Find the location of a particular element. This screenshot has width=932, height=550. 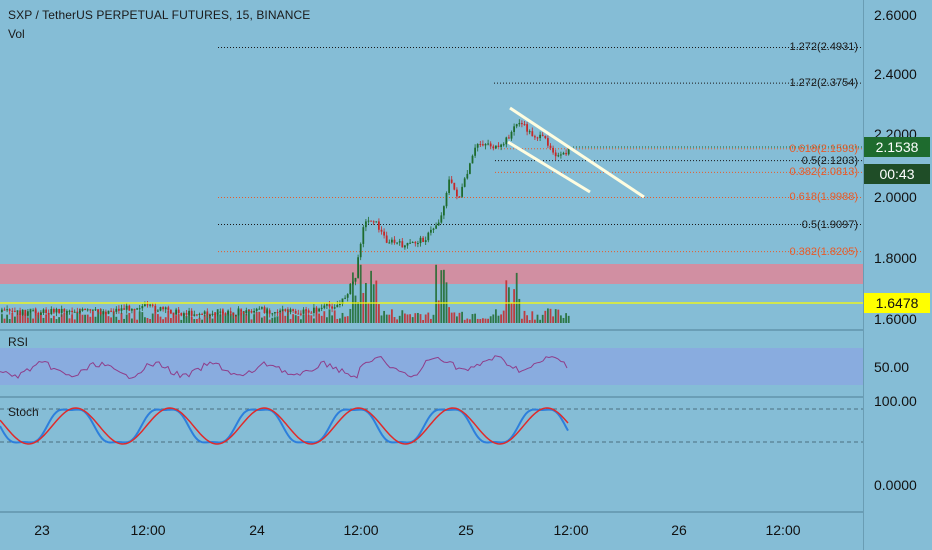

fib-label: 0.5(1.9097) is located at coordinates (829, 224).